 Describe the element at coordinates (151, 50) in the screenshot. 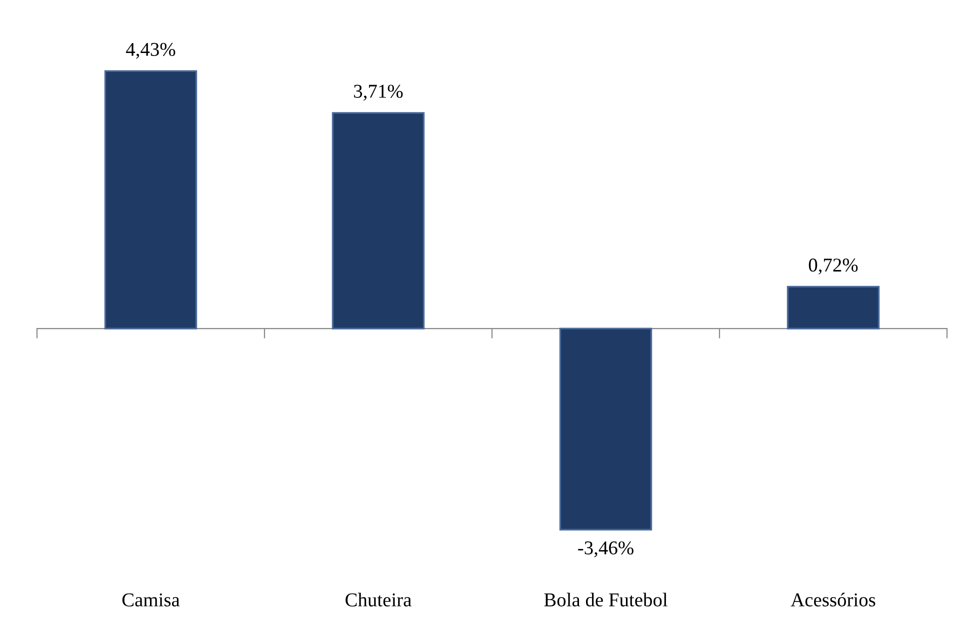

I see `data-label: 4,43%` at that location.